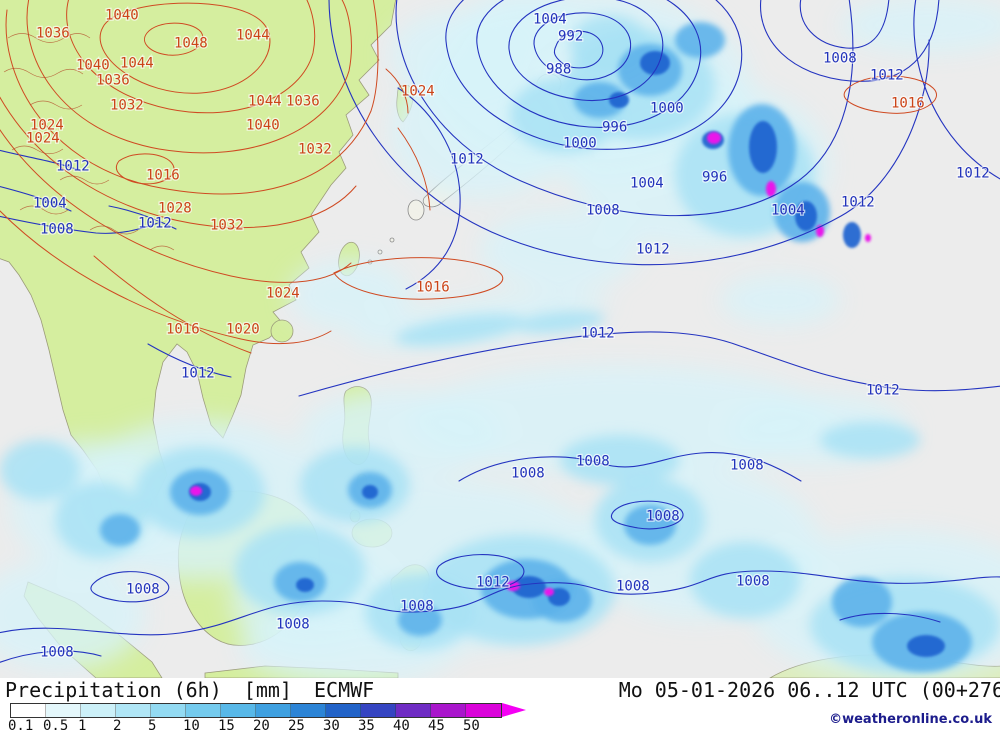 Image resolution: width=1000 pixels, height=733 pixels. Describe the element at coordinates (282, 331) in the screenshot. I see `island-hainan` at that location.